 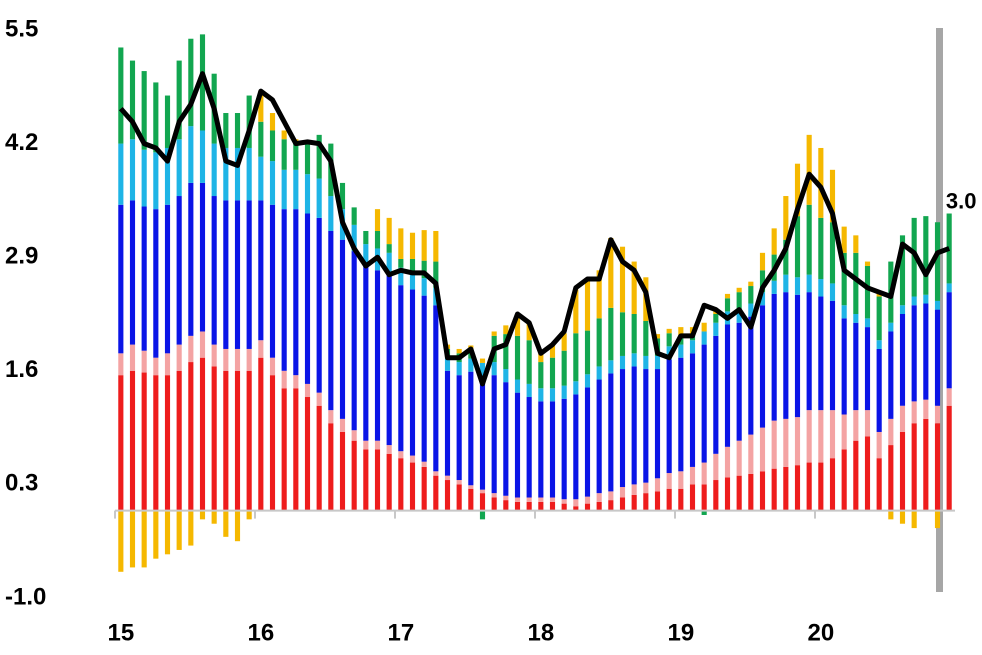 I want to click on y-tick-label: -1.0, so click(x=25, y=596).